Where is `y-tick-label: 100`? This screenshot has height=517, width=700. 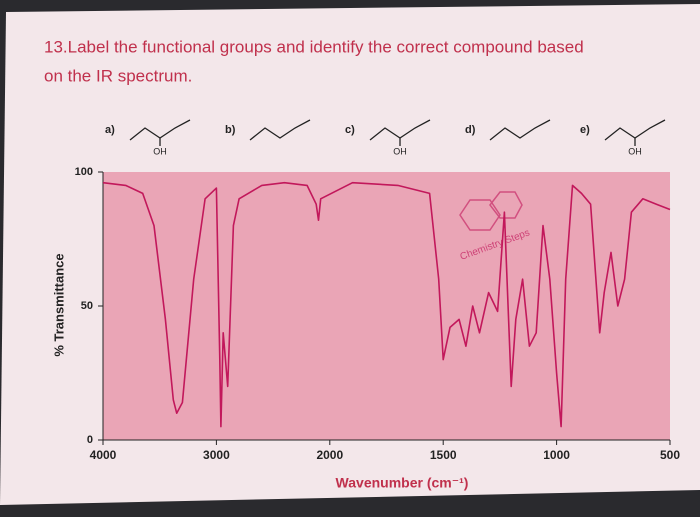
y-tick-label: 100 is located at coordinates (84, 172).